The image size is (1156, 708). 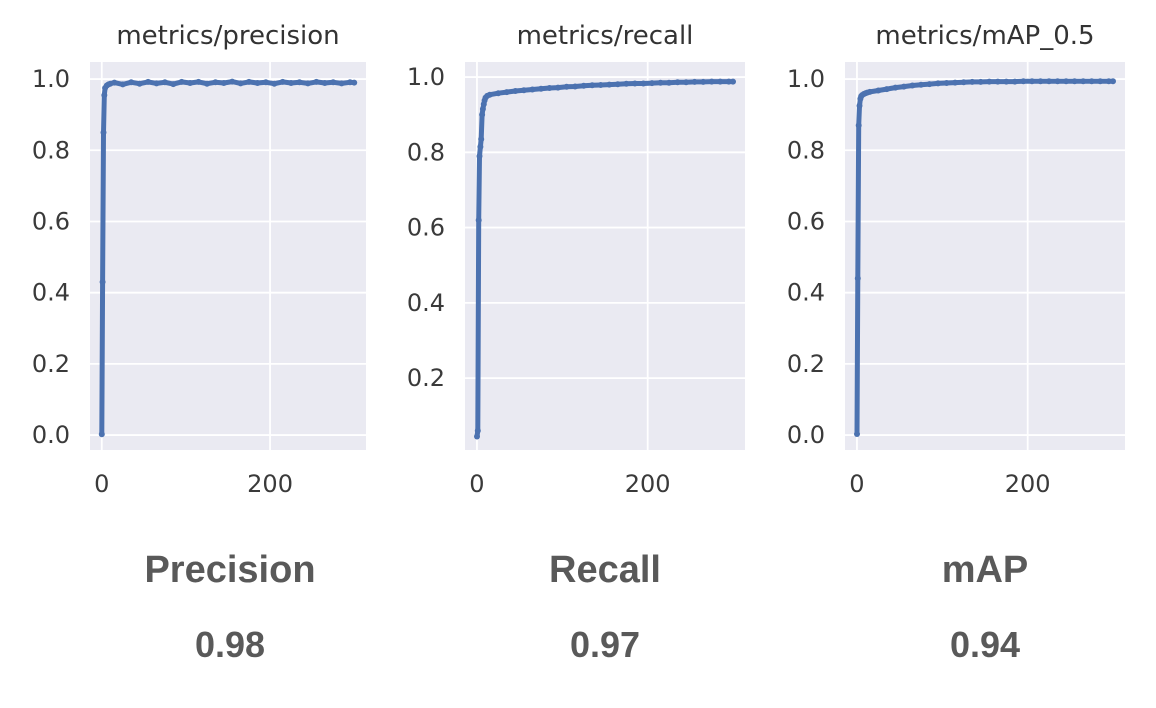 I want to click on summary-item-recall: Recall 0.97, so click(x=605, y=607).